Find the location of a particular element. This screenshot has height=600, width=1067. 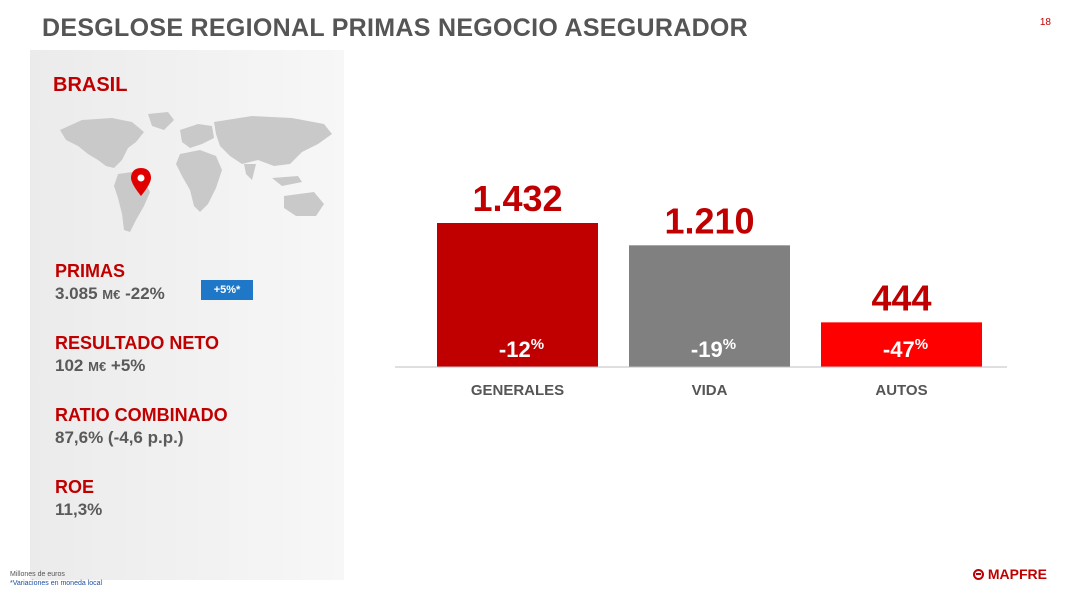

local-currency-badge: +5%* is located at coordinates (227, 290).